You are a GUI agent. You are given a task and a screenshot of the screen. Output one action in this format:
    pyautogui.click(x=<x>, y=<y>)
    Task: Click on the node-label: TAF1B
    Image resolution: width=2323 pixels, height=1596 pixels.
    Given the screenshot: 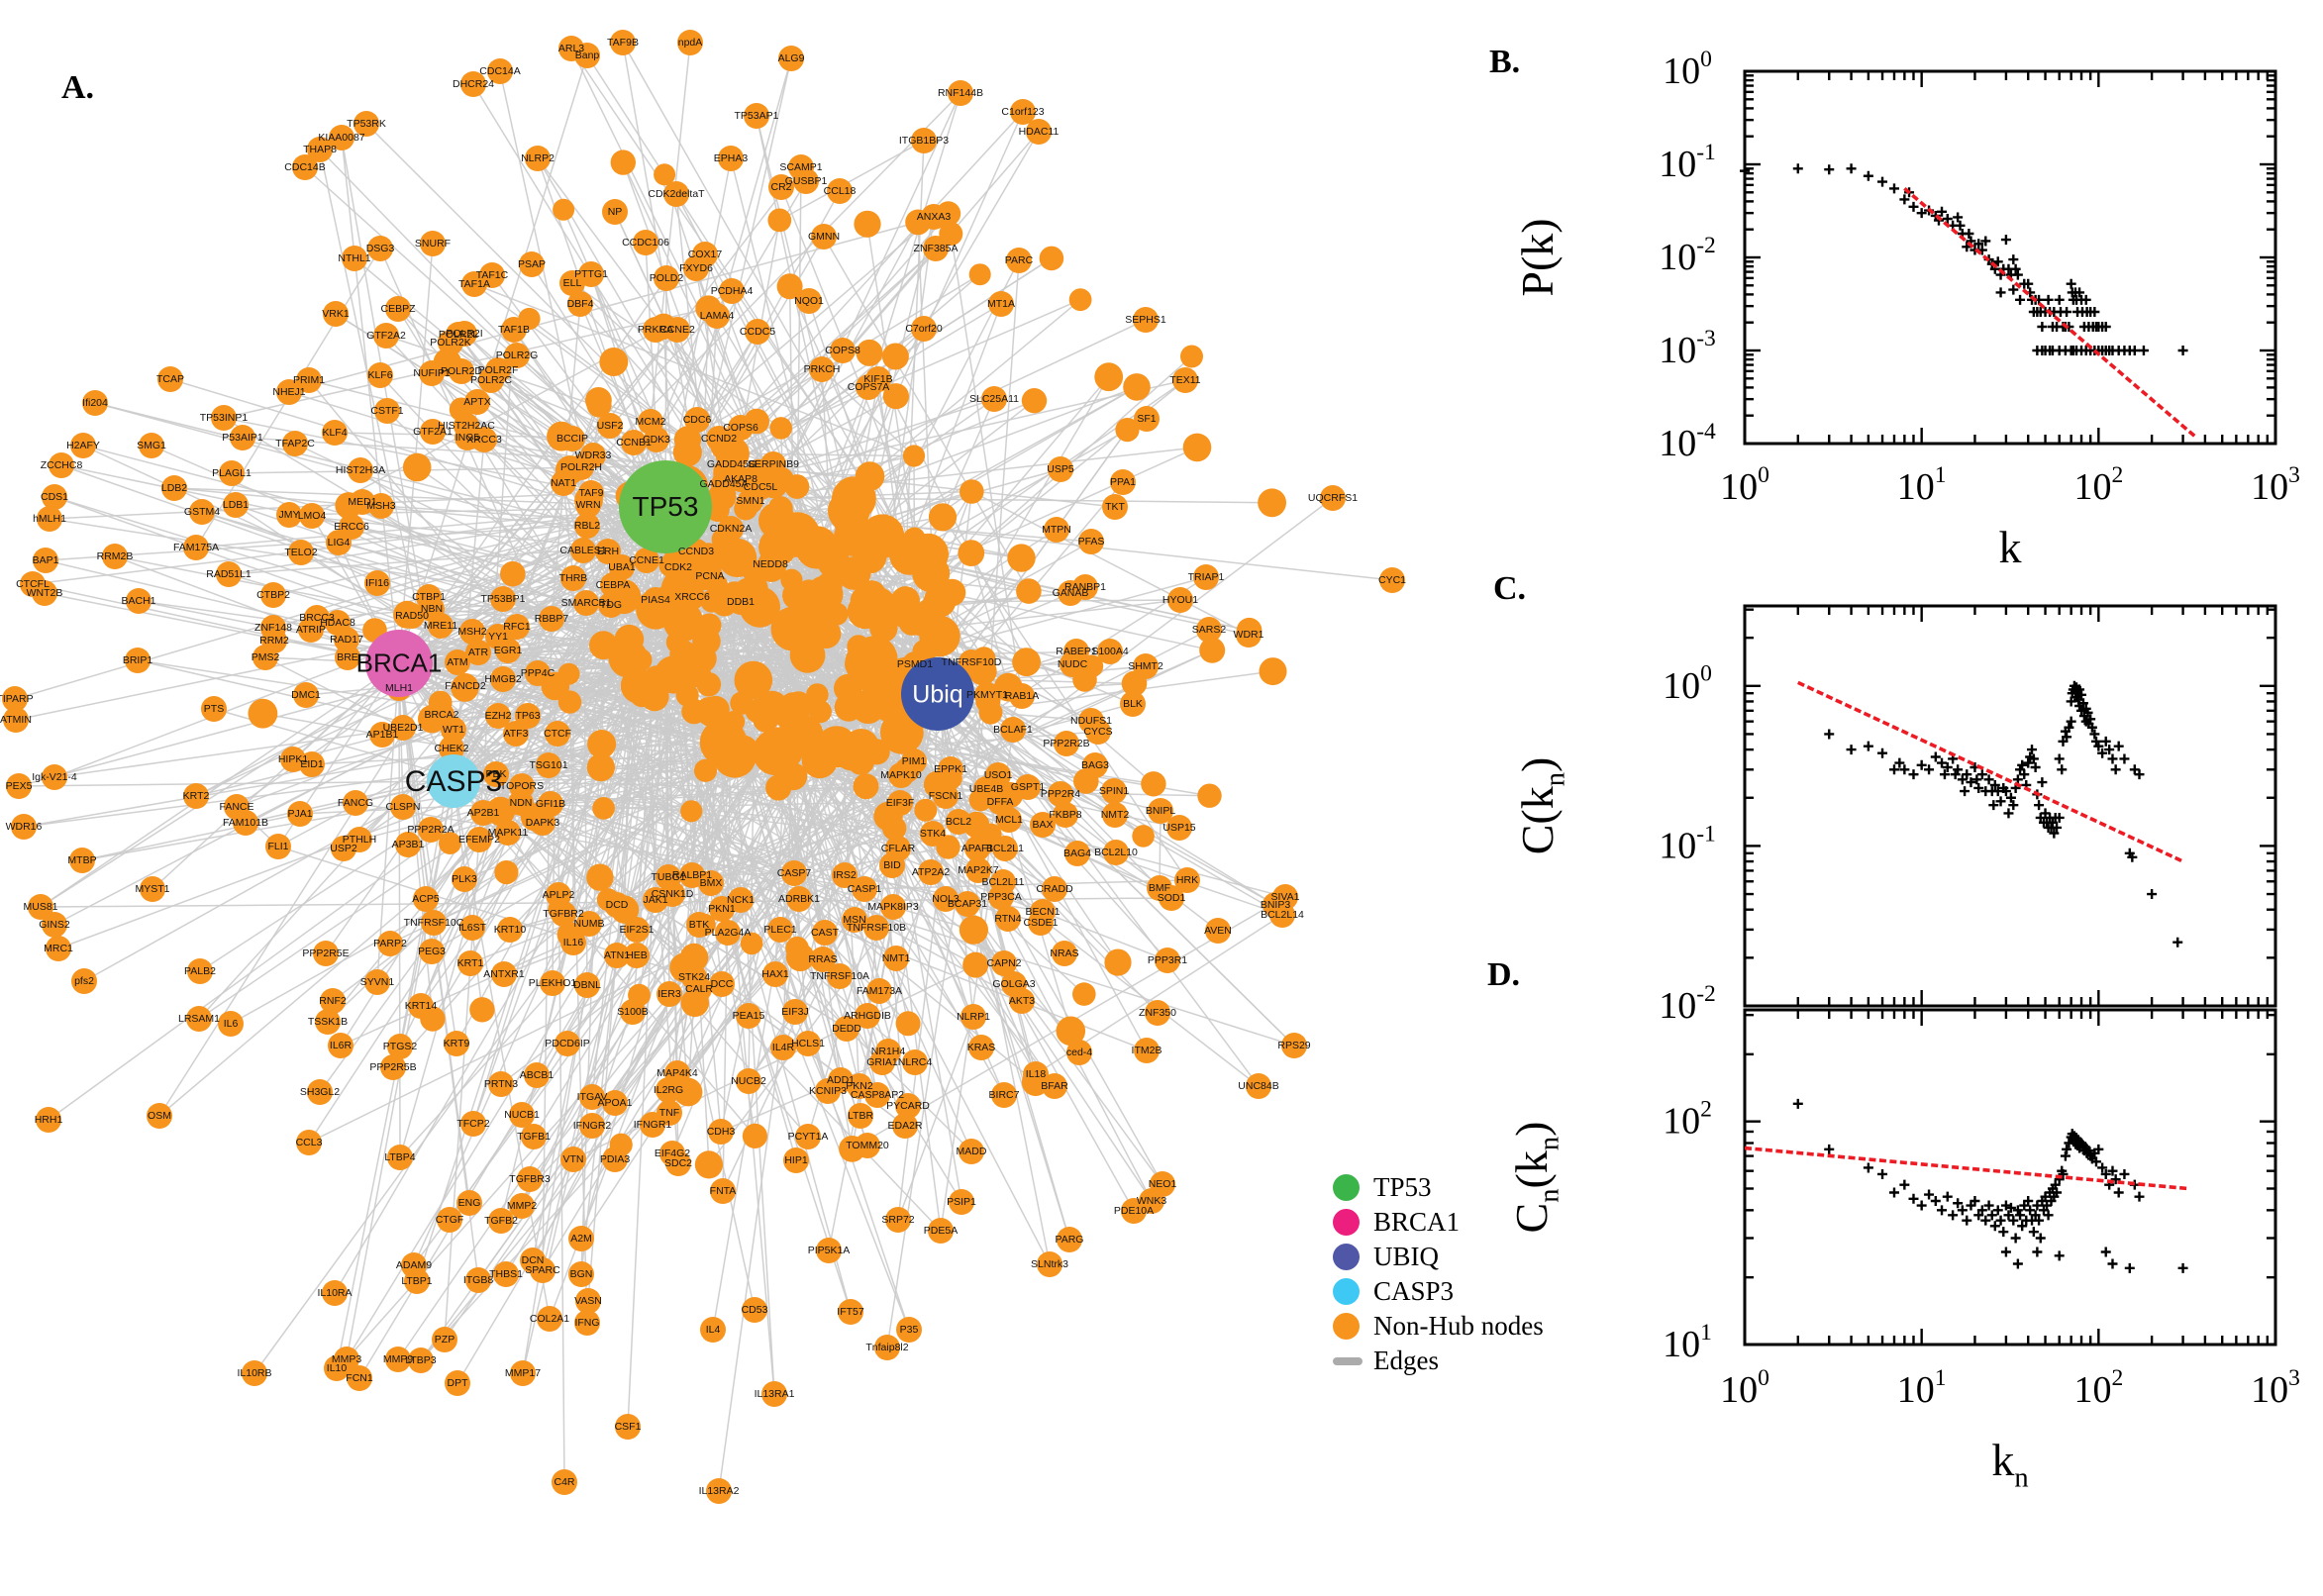 What is the action you would take?
    pyautogui.click(x=514, y=330)
    